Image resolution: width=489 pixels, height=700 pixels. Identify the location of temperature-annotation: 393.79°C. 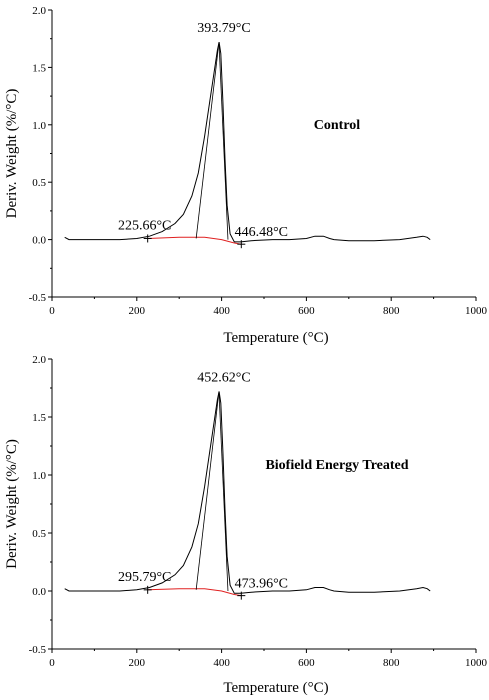
(223, 28).